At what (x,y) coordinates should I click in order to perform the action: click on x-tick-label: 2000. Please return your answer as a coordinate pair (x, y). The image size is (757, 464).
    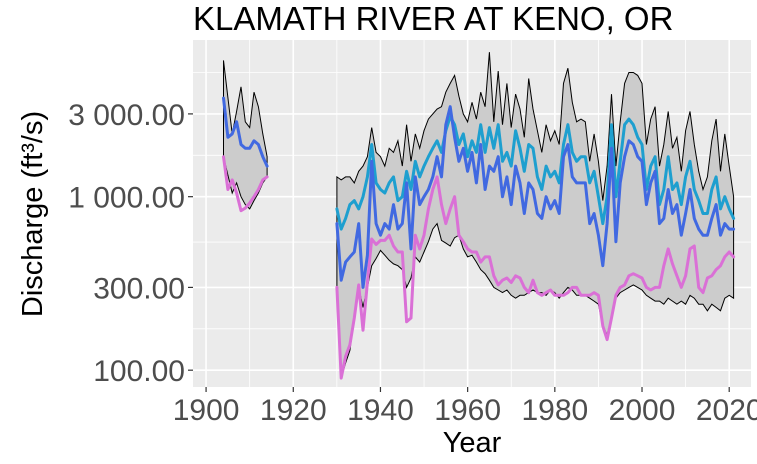
    Looking at the image, I should click on (642, 410).